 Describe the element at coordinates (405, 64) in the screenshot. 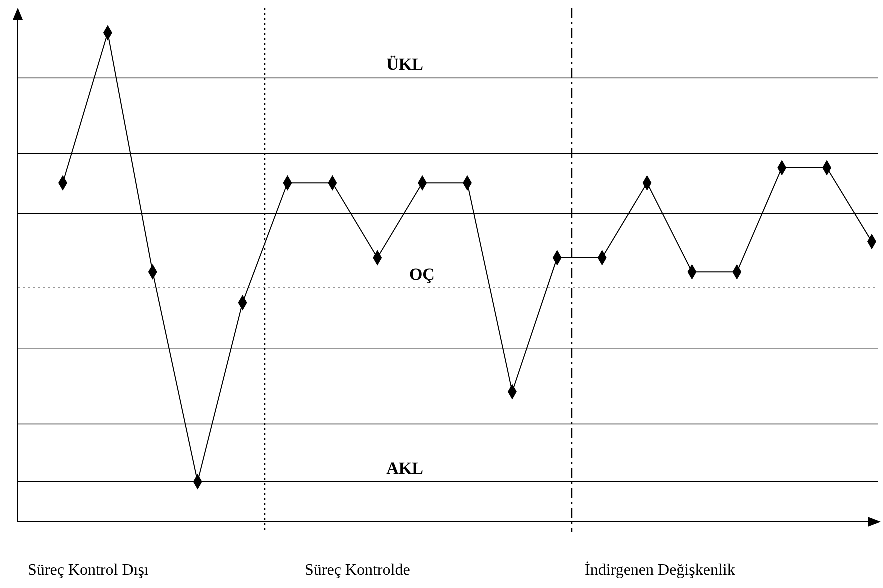

I see `ref-line-label: ÜKL` at that location.